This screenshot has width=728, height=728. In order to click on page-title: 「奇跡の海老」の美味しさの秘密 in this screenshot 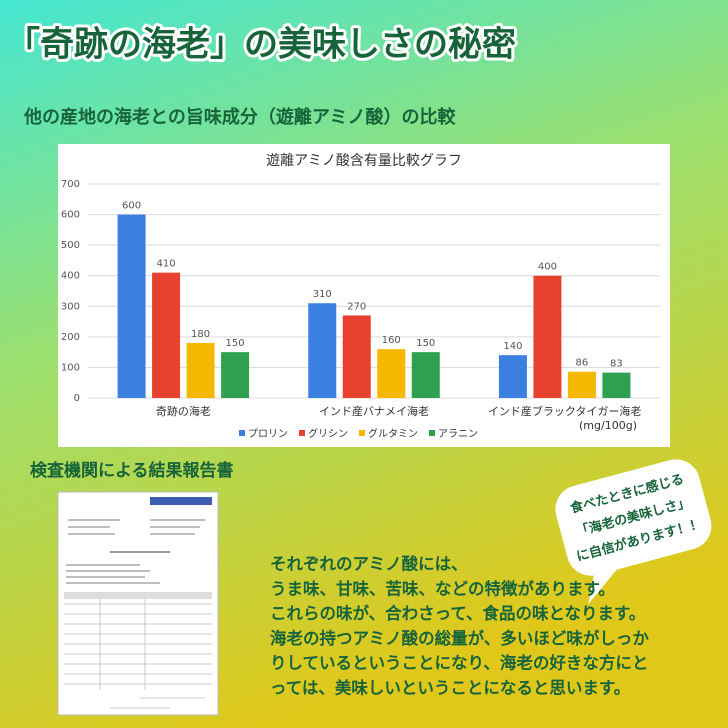, I will do `click(261, 45)`.